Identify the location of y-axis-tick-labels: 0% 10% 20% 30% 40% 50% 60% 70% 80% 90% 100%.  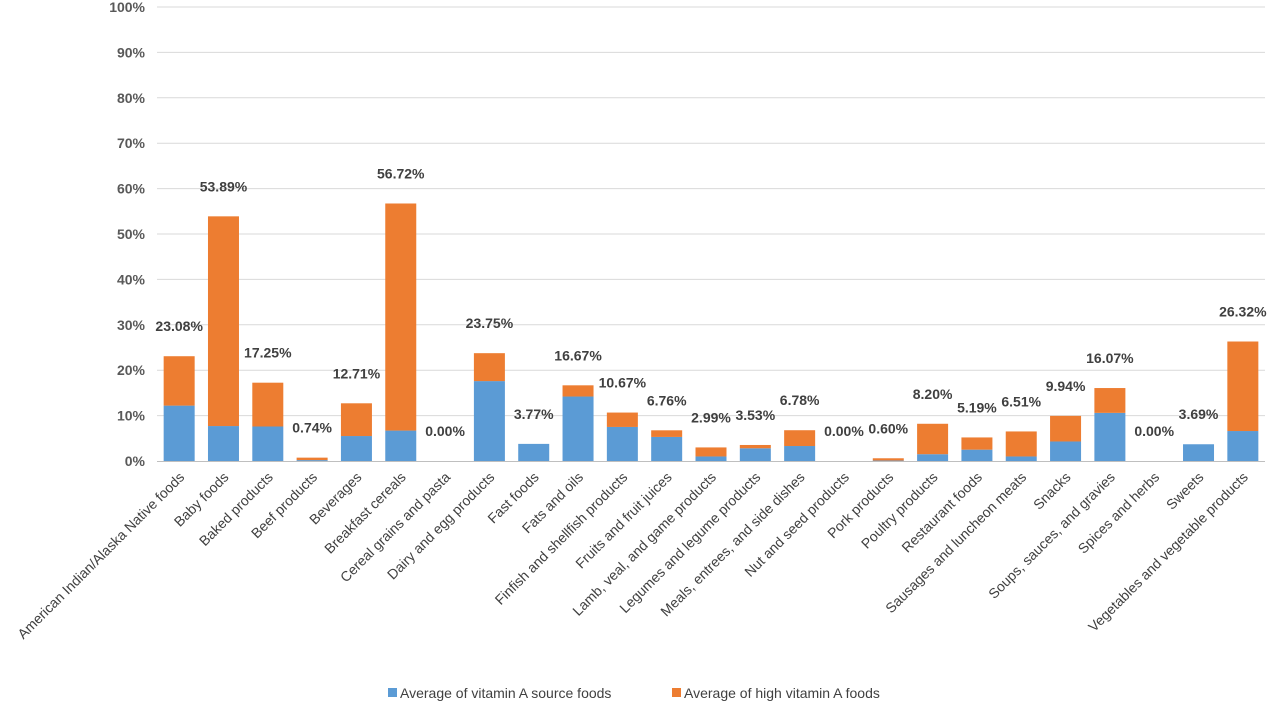
(127, 234).